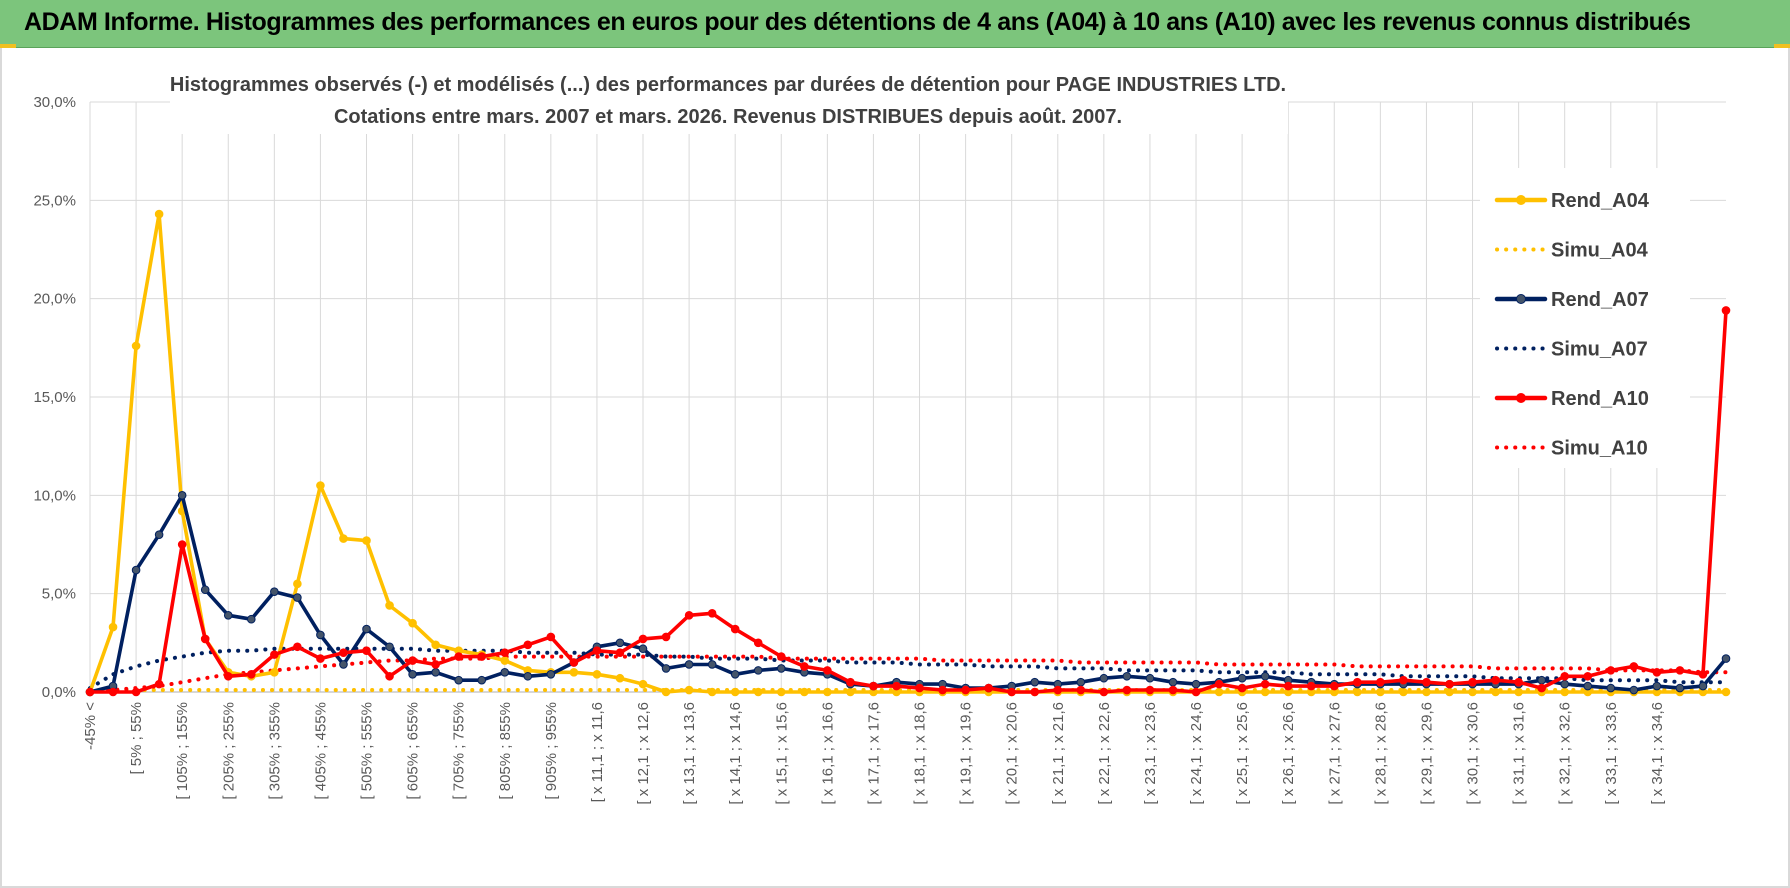 The height and width of the screenshot is (888, 1790). I want to click on x-tick-label: [ 5% ; 55%, so click(136, 738).